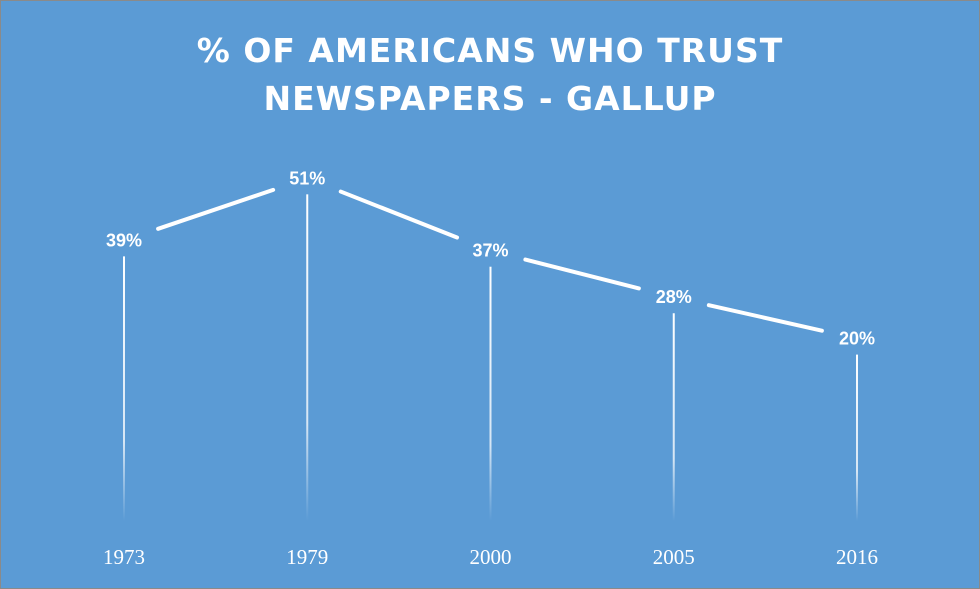 The image size is (980, 589). Describe the element at coordinates (857, 557) in the screenshot. I see `x-tick-label: 2016` at that location.